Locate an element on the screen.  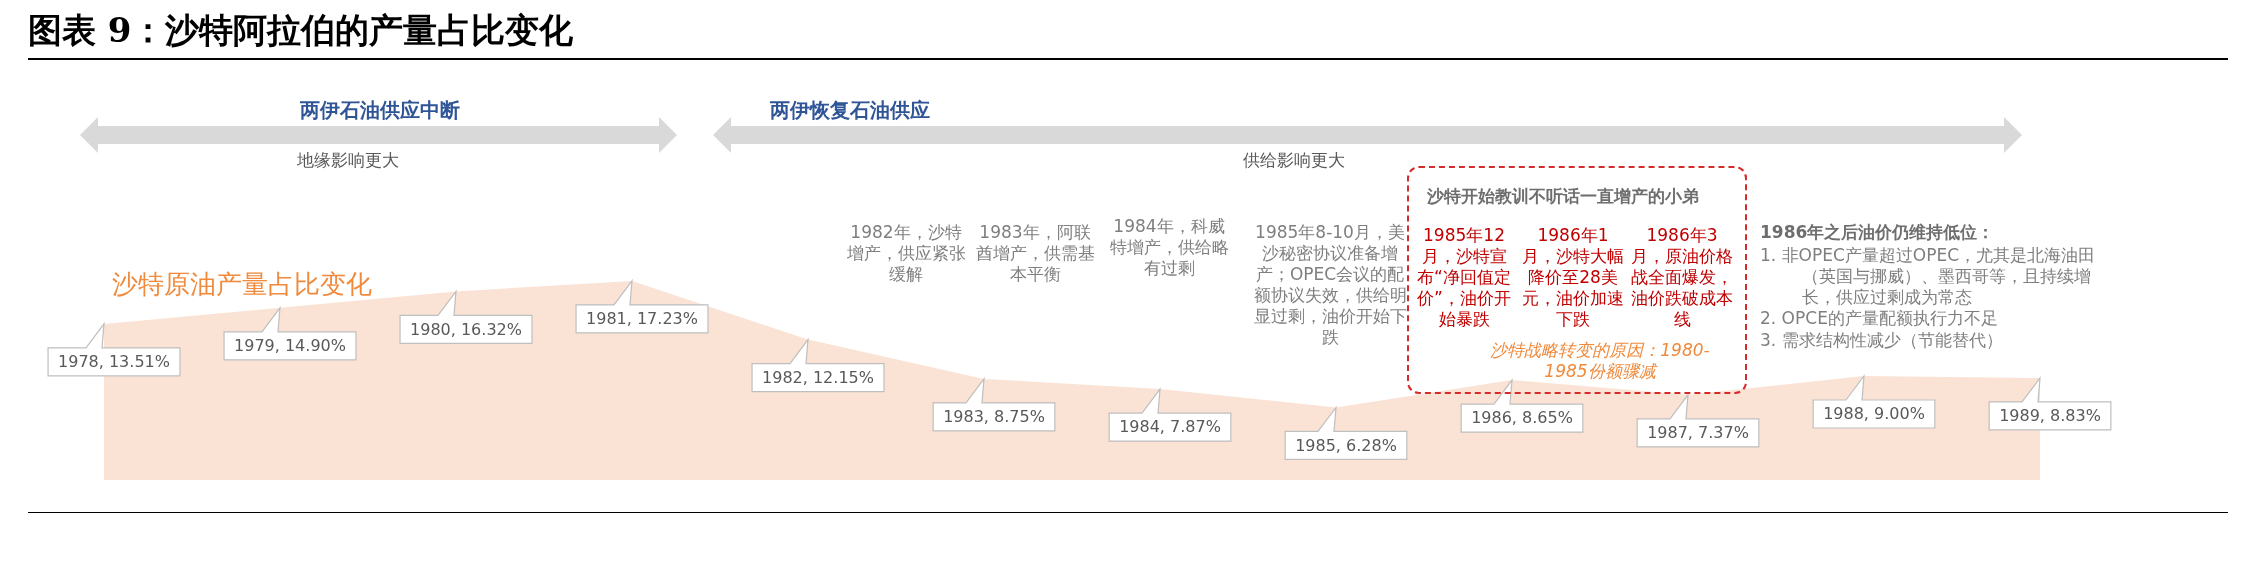
annotation: 1985年8-10月，美沙秘密协议准备增产；OPEC会议的配额协议失效，供给明显过剩，油价开始下跌 is located at coordinates (1330, 285).